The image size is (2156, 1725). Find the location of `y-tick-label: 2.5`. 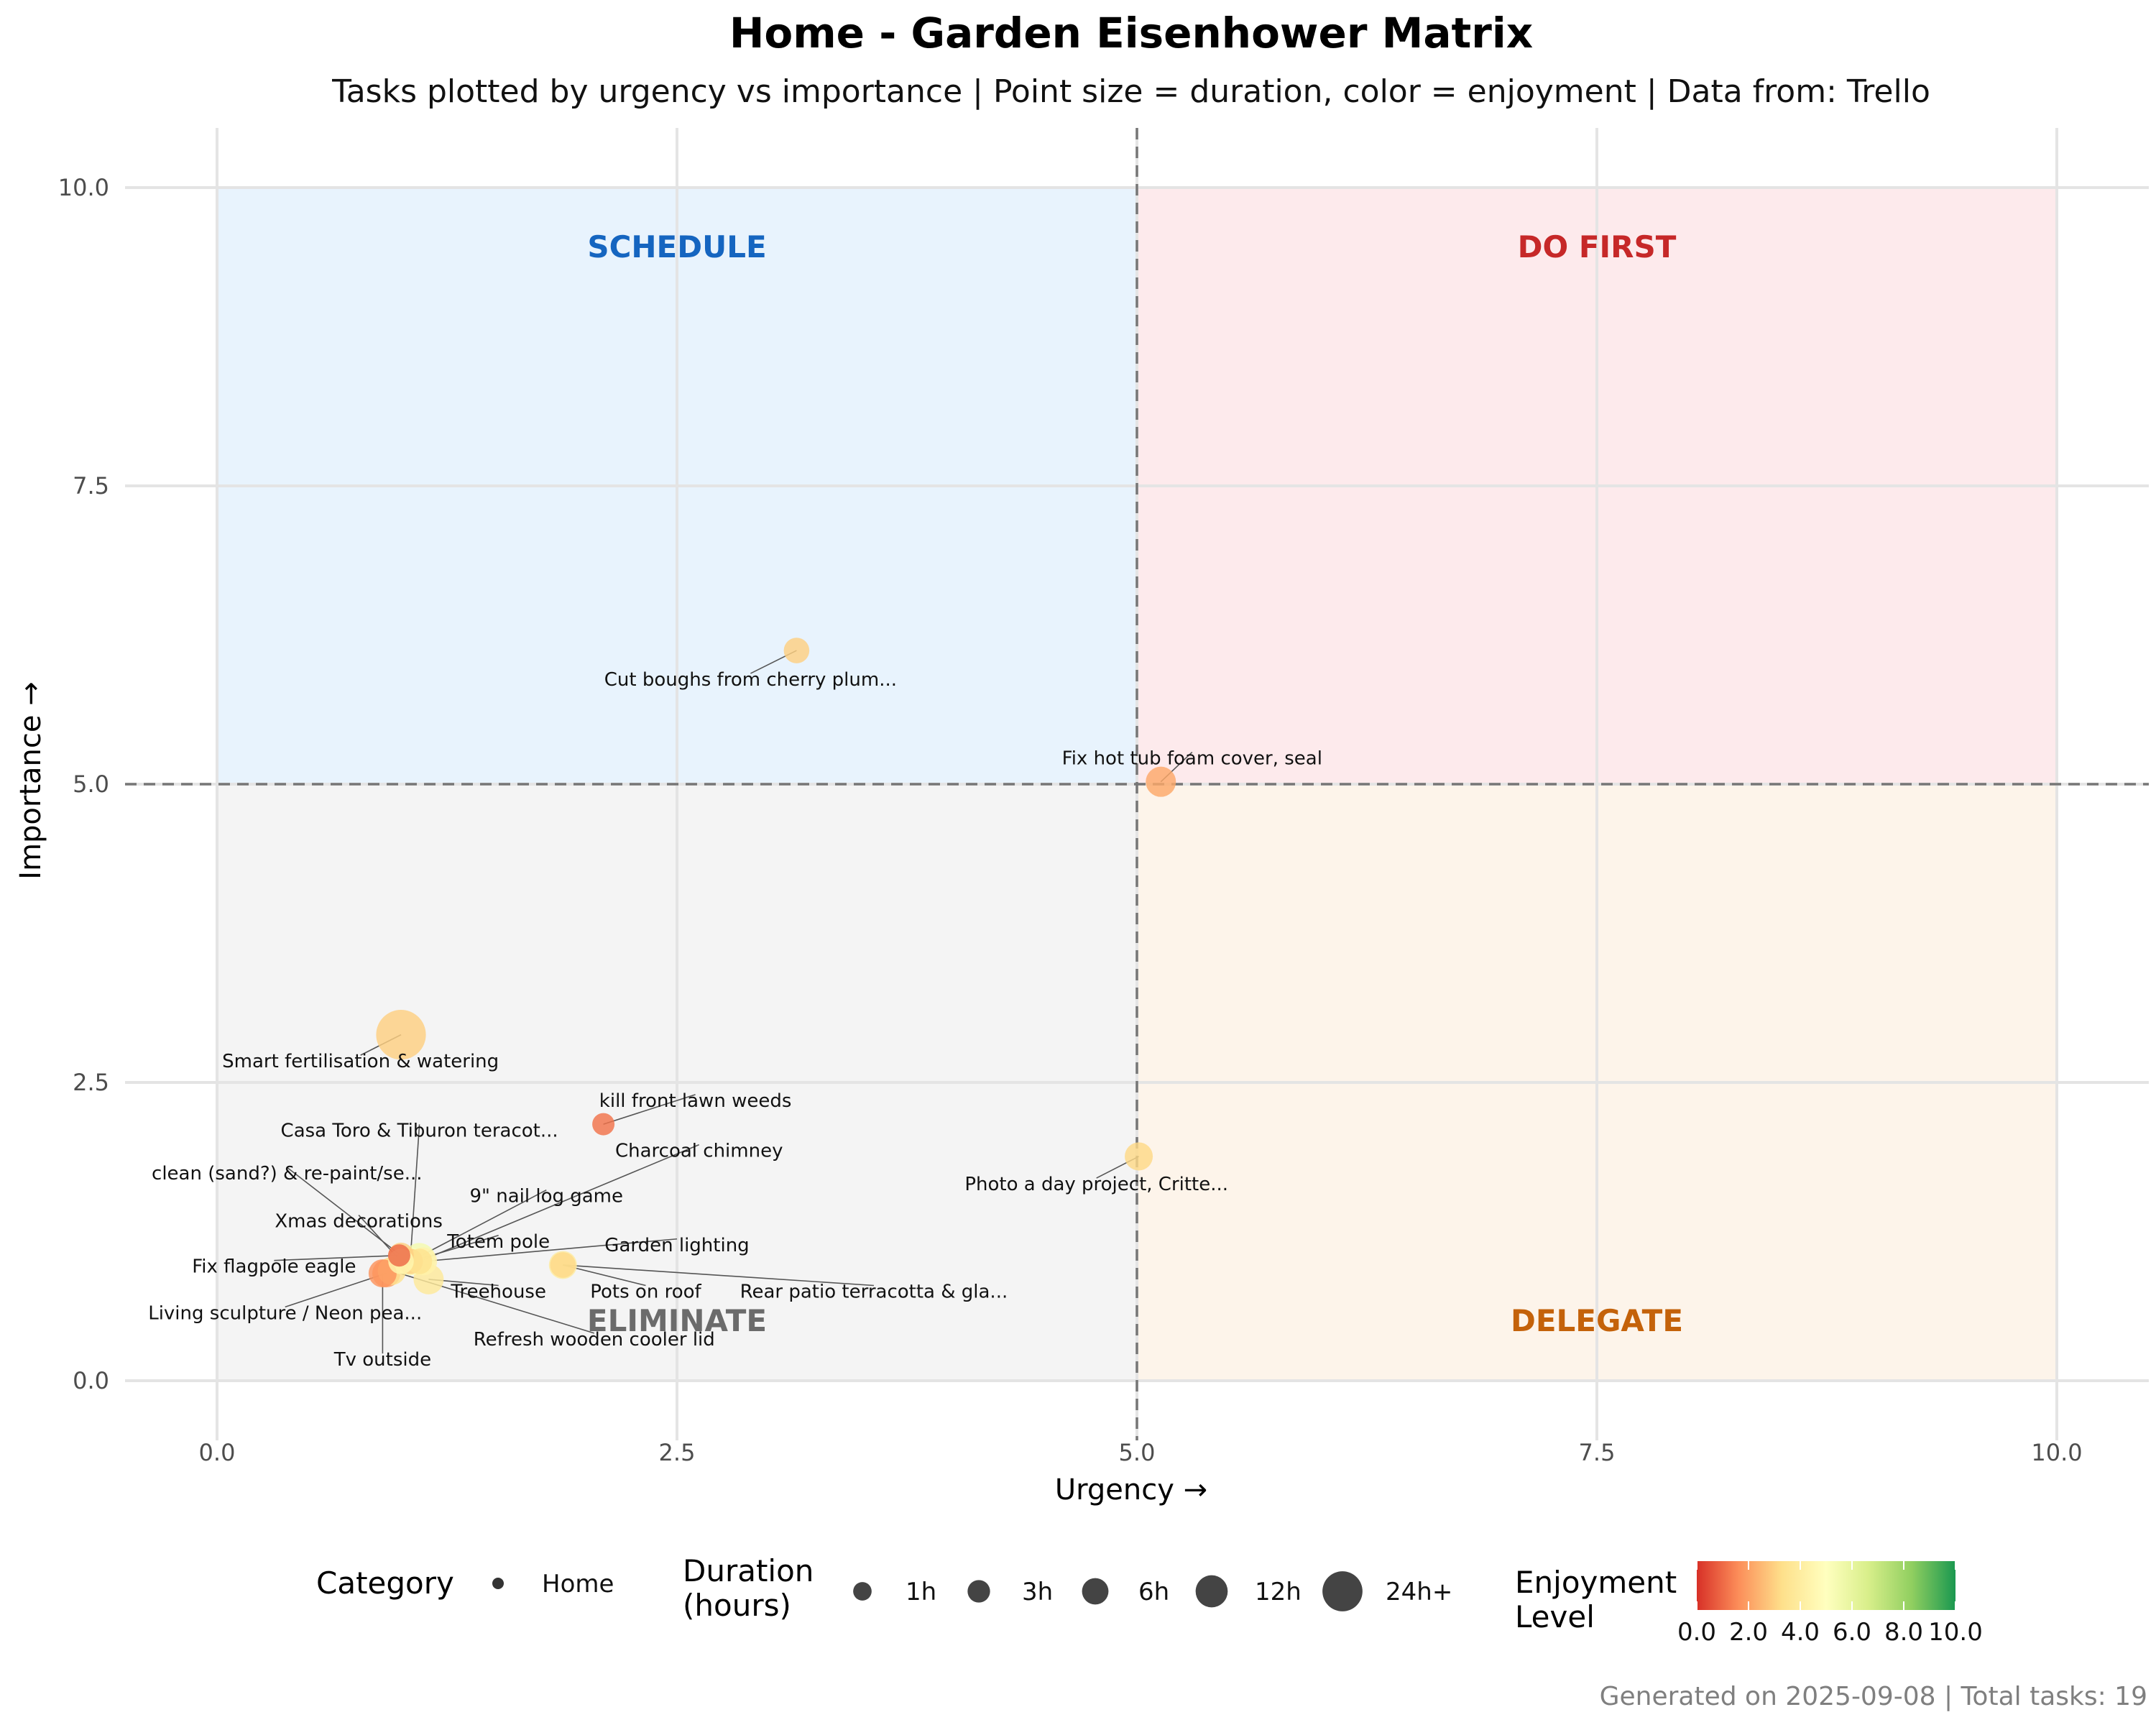

y-tick-label: 2.5 is located at coordinates (91, 1082).